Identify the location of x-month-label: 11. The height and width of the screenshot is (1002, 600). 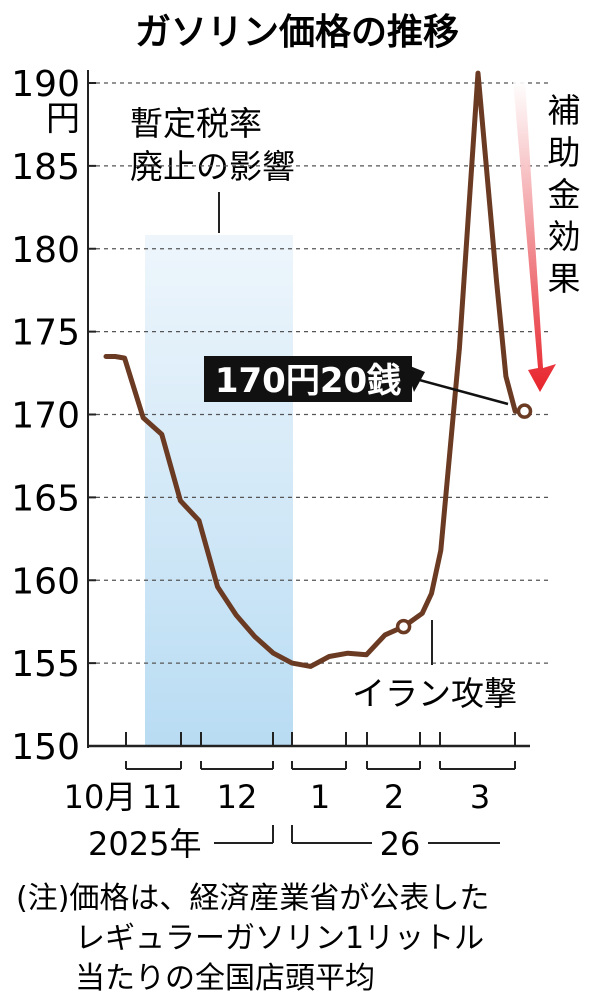
(162, 797).